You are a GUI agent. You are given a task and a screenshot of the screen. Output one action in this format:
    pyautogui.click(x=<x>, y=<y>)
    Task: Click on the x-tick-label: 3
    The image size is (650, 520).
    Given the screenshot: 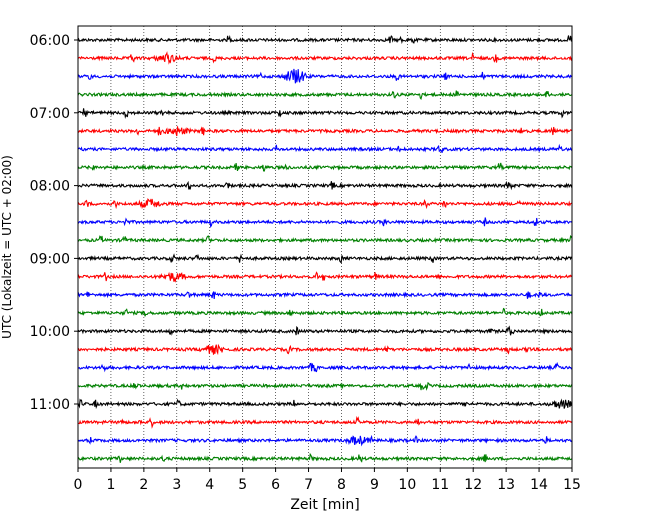 What is the action you would take?
    pyautogui.click(x=176, y=485)
    